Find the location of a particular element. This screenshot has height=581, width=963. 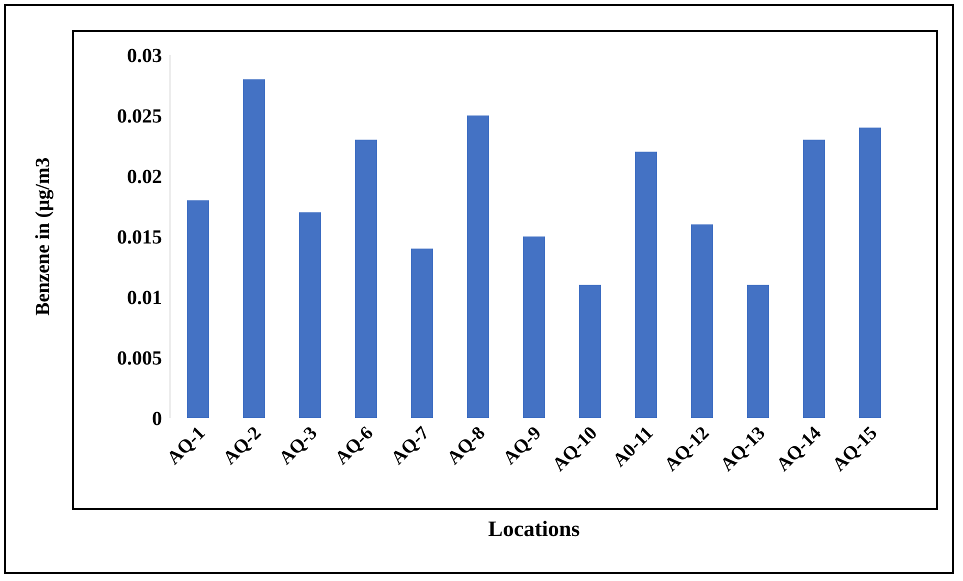

y-tick-label: 0.02 is located at coordinates (144, 177).